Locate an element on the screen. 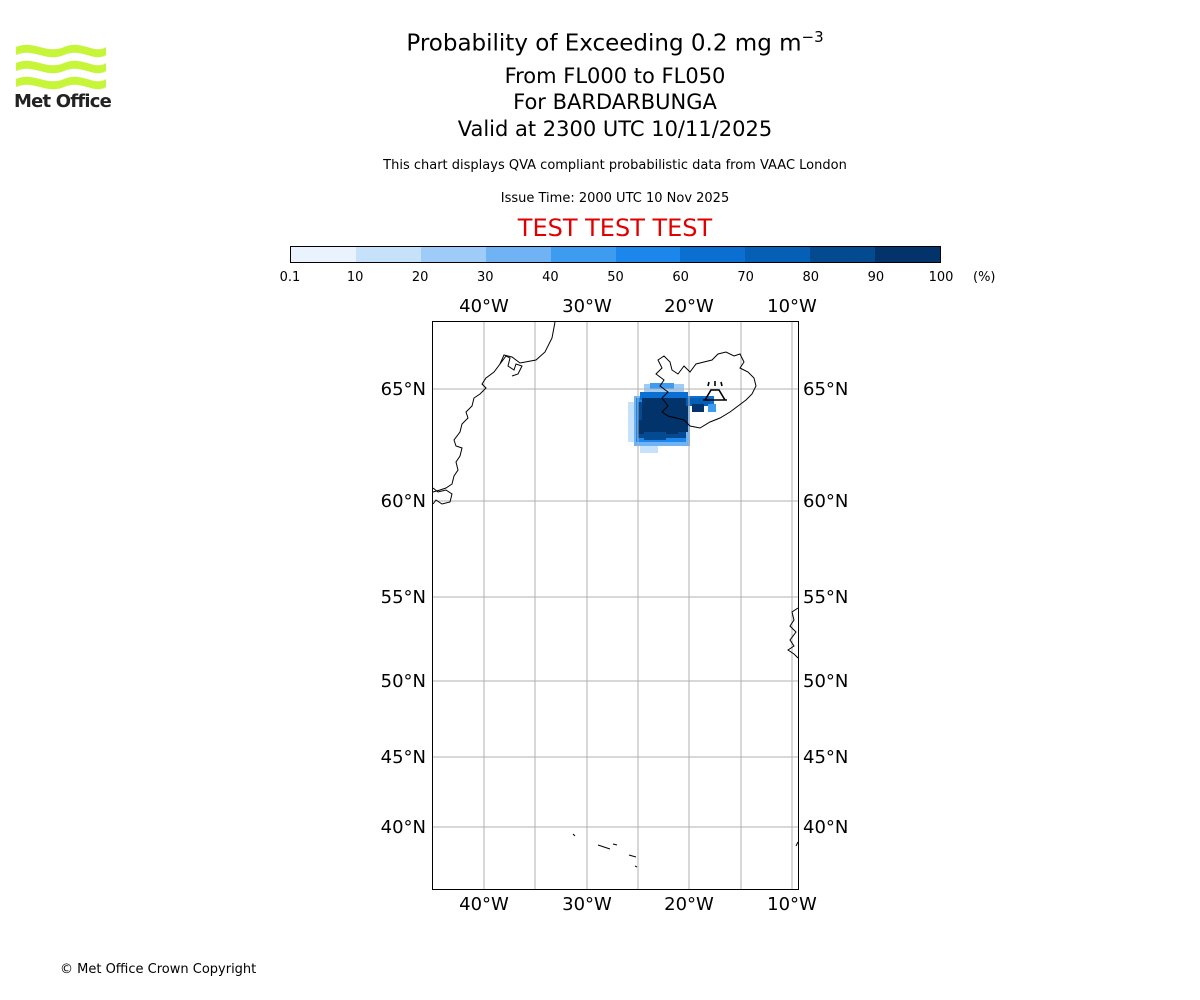 The image size is (1200, 1000). title-text: Probability of Exceeding 0.2 mg m is located at coordinates (604, 43).